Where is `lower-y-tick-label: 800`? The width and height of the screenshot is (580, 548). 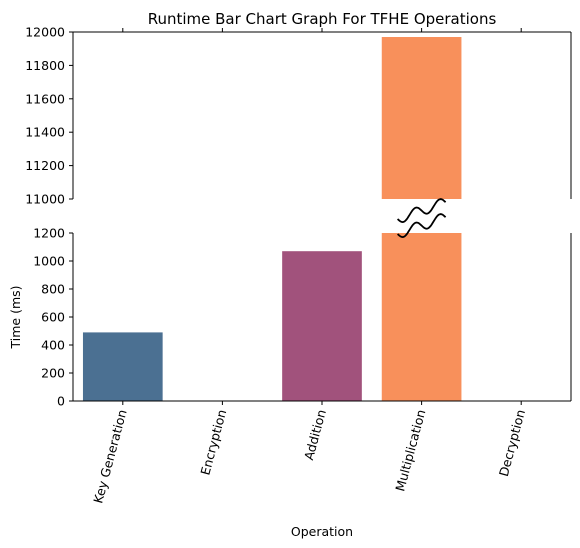 lower-y-tick-label: 800 is located at coordinates (53, 289).